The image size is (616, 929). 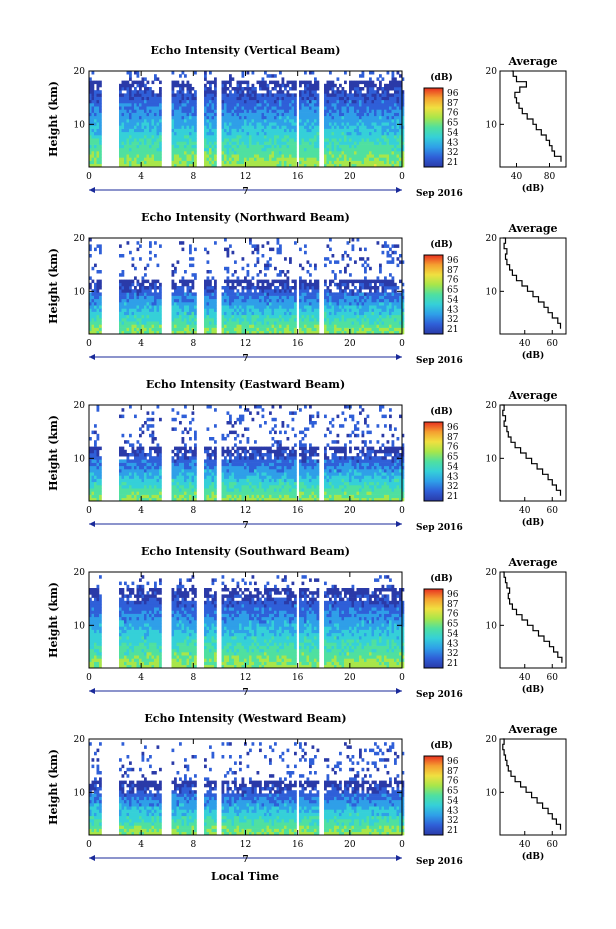 What do you see at coordinates (141, 344) in the screenshot?
I see `x-tick-label: 4` at bounding box center [141, 344].